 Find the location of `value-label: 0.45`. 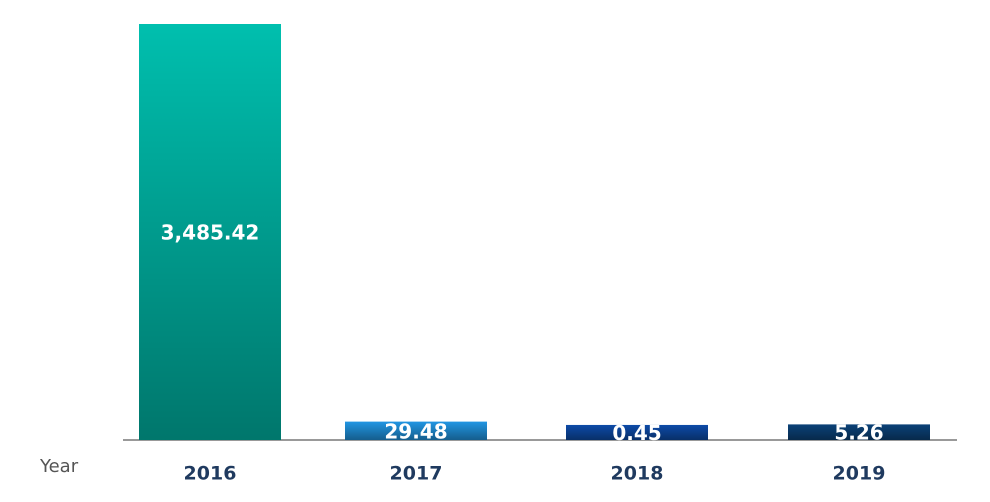

value-label: 0.45 is located at coordinates (636, 433).